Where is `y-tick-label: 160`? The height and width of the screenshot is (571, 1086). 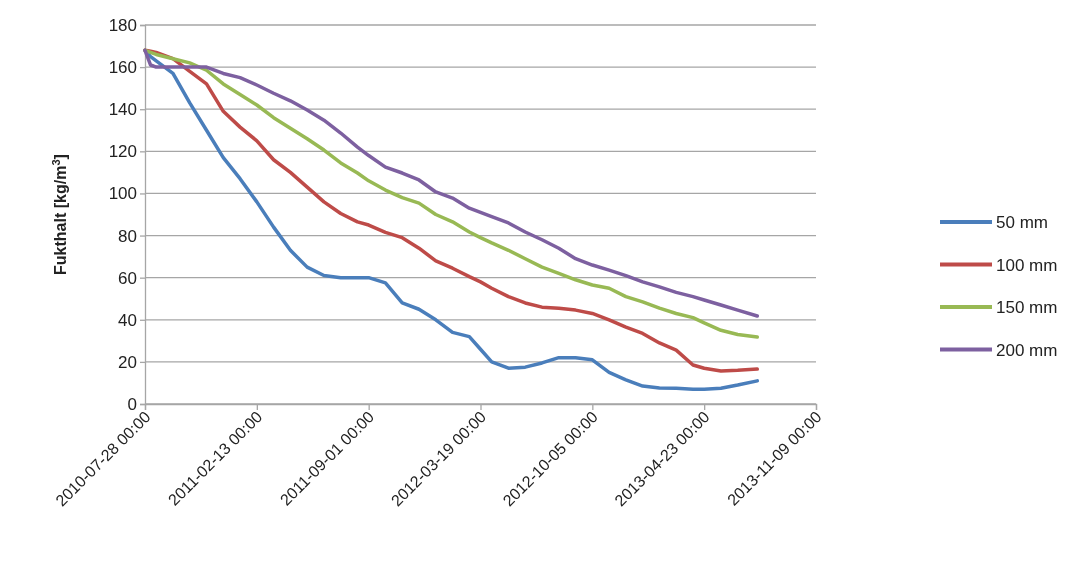 y-tick-label: 160 is located at coordinates (122, 68).